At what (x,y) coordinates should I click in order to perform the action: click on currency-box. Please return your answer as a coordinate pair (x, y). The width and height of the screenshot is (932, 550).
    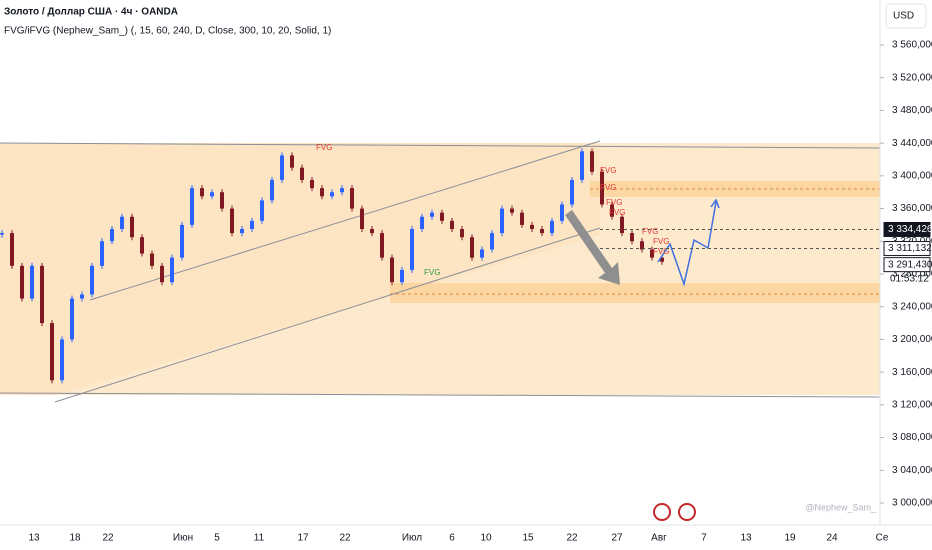
    Looking at the image, I should click on (906, 16).